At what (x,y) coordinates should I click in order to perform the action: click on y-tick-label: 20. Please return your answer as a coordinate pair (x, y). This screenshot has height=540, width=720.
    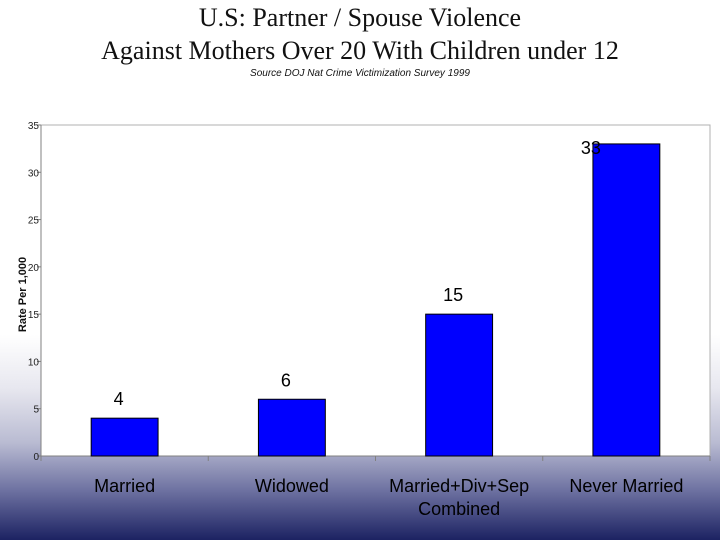
    Looking at the image, I should click on (34, 268).